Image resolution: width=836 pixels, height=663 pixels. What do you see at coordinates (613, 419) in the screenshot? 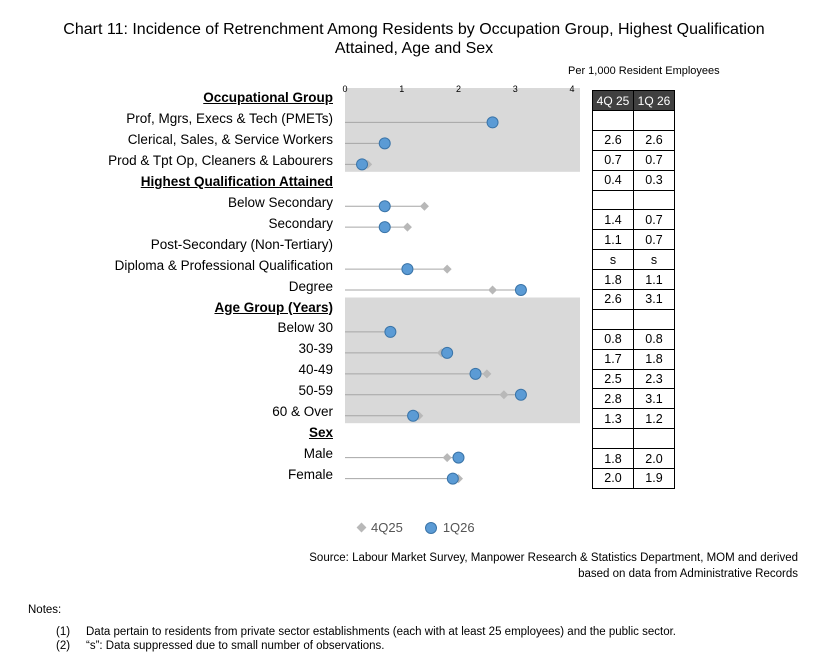
I see `cell-4q25: 1.3` at bounding box center [613, 419].